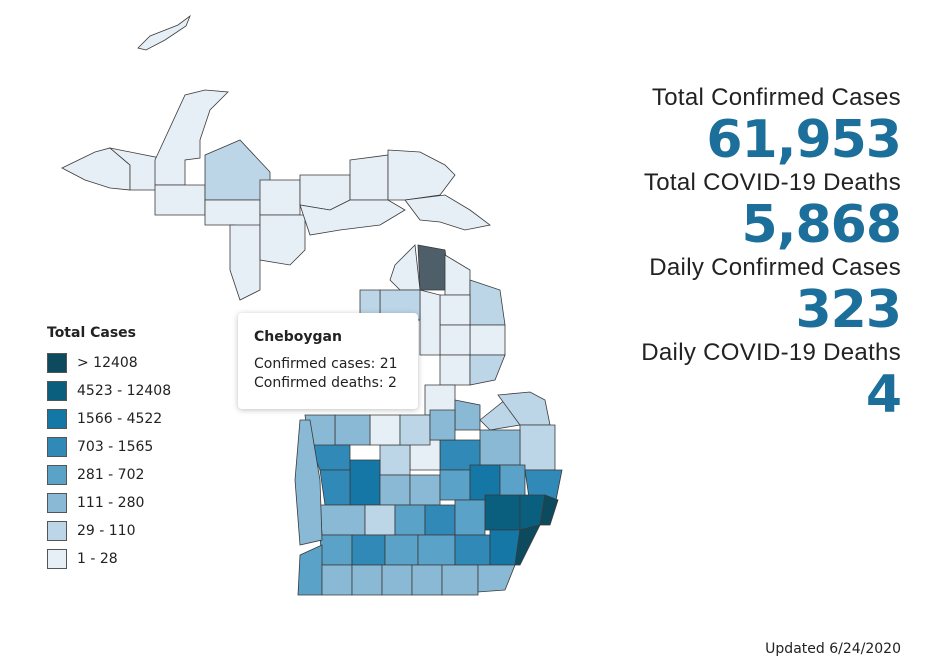 This screenshot has width=929, height=670. What do you see at coordinates (833, 649) in the screenshot?
I see `updated-timestamp: Updated 6/24/2020` at bounding box center [833, 649].